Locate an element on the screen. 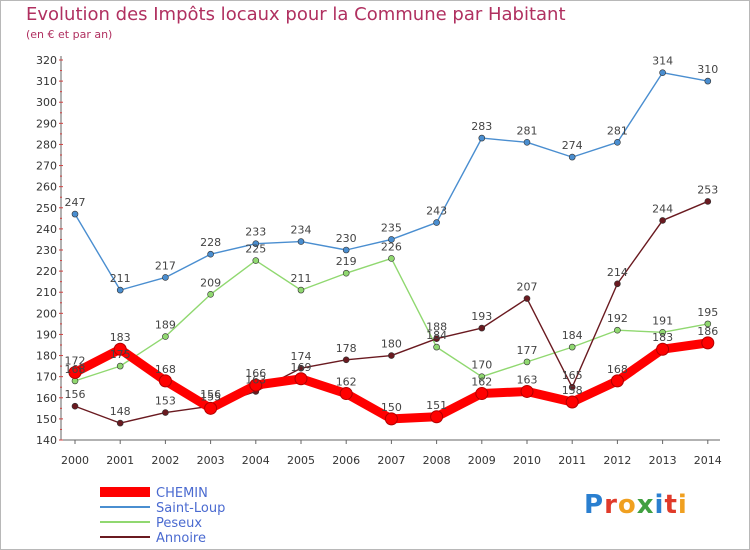 The image size is (750, 550). data-label: 175 is located at coordinates (120, 354).